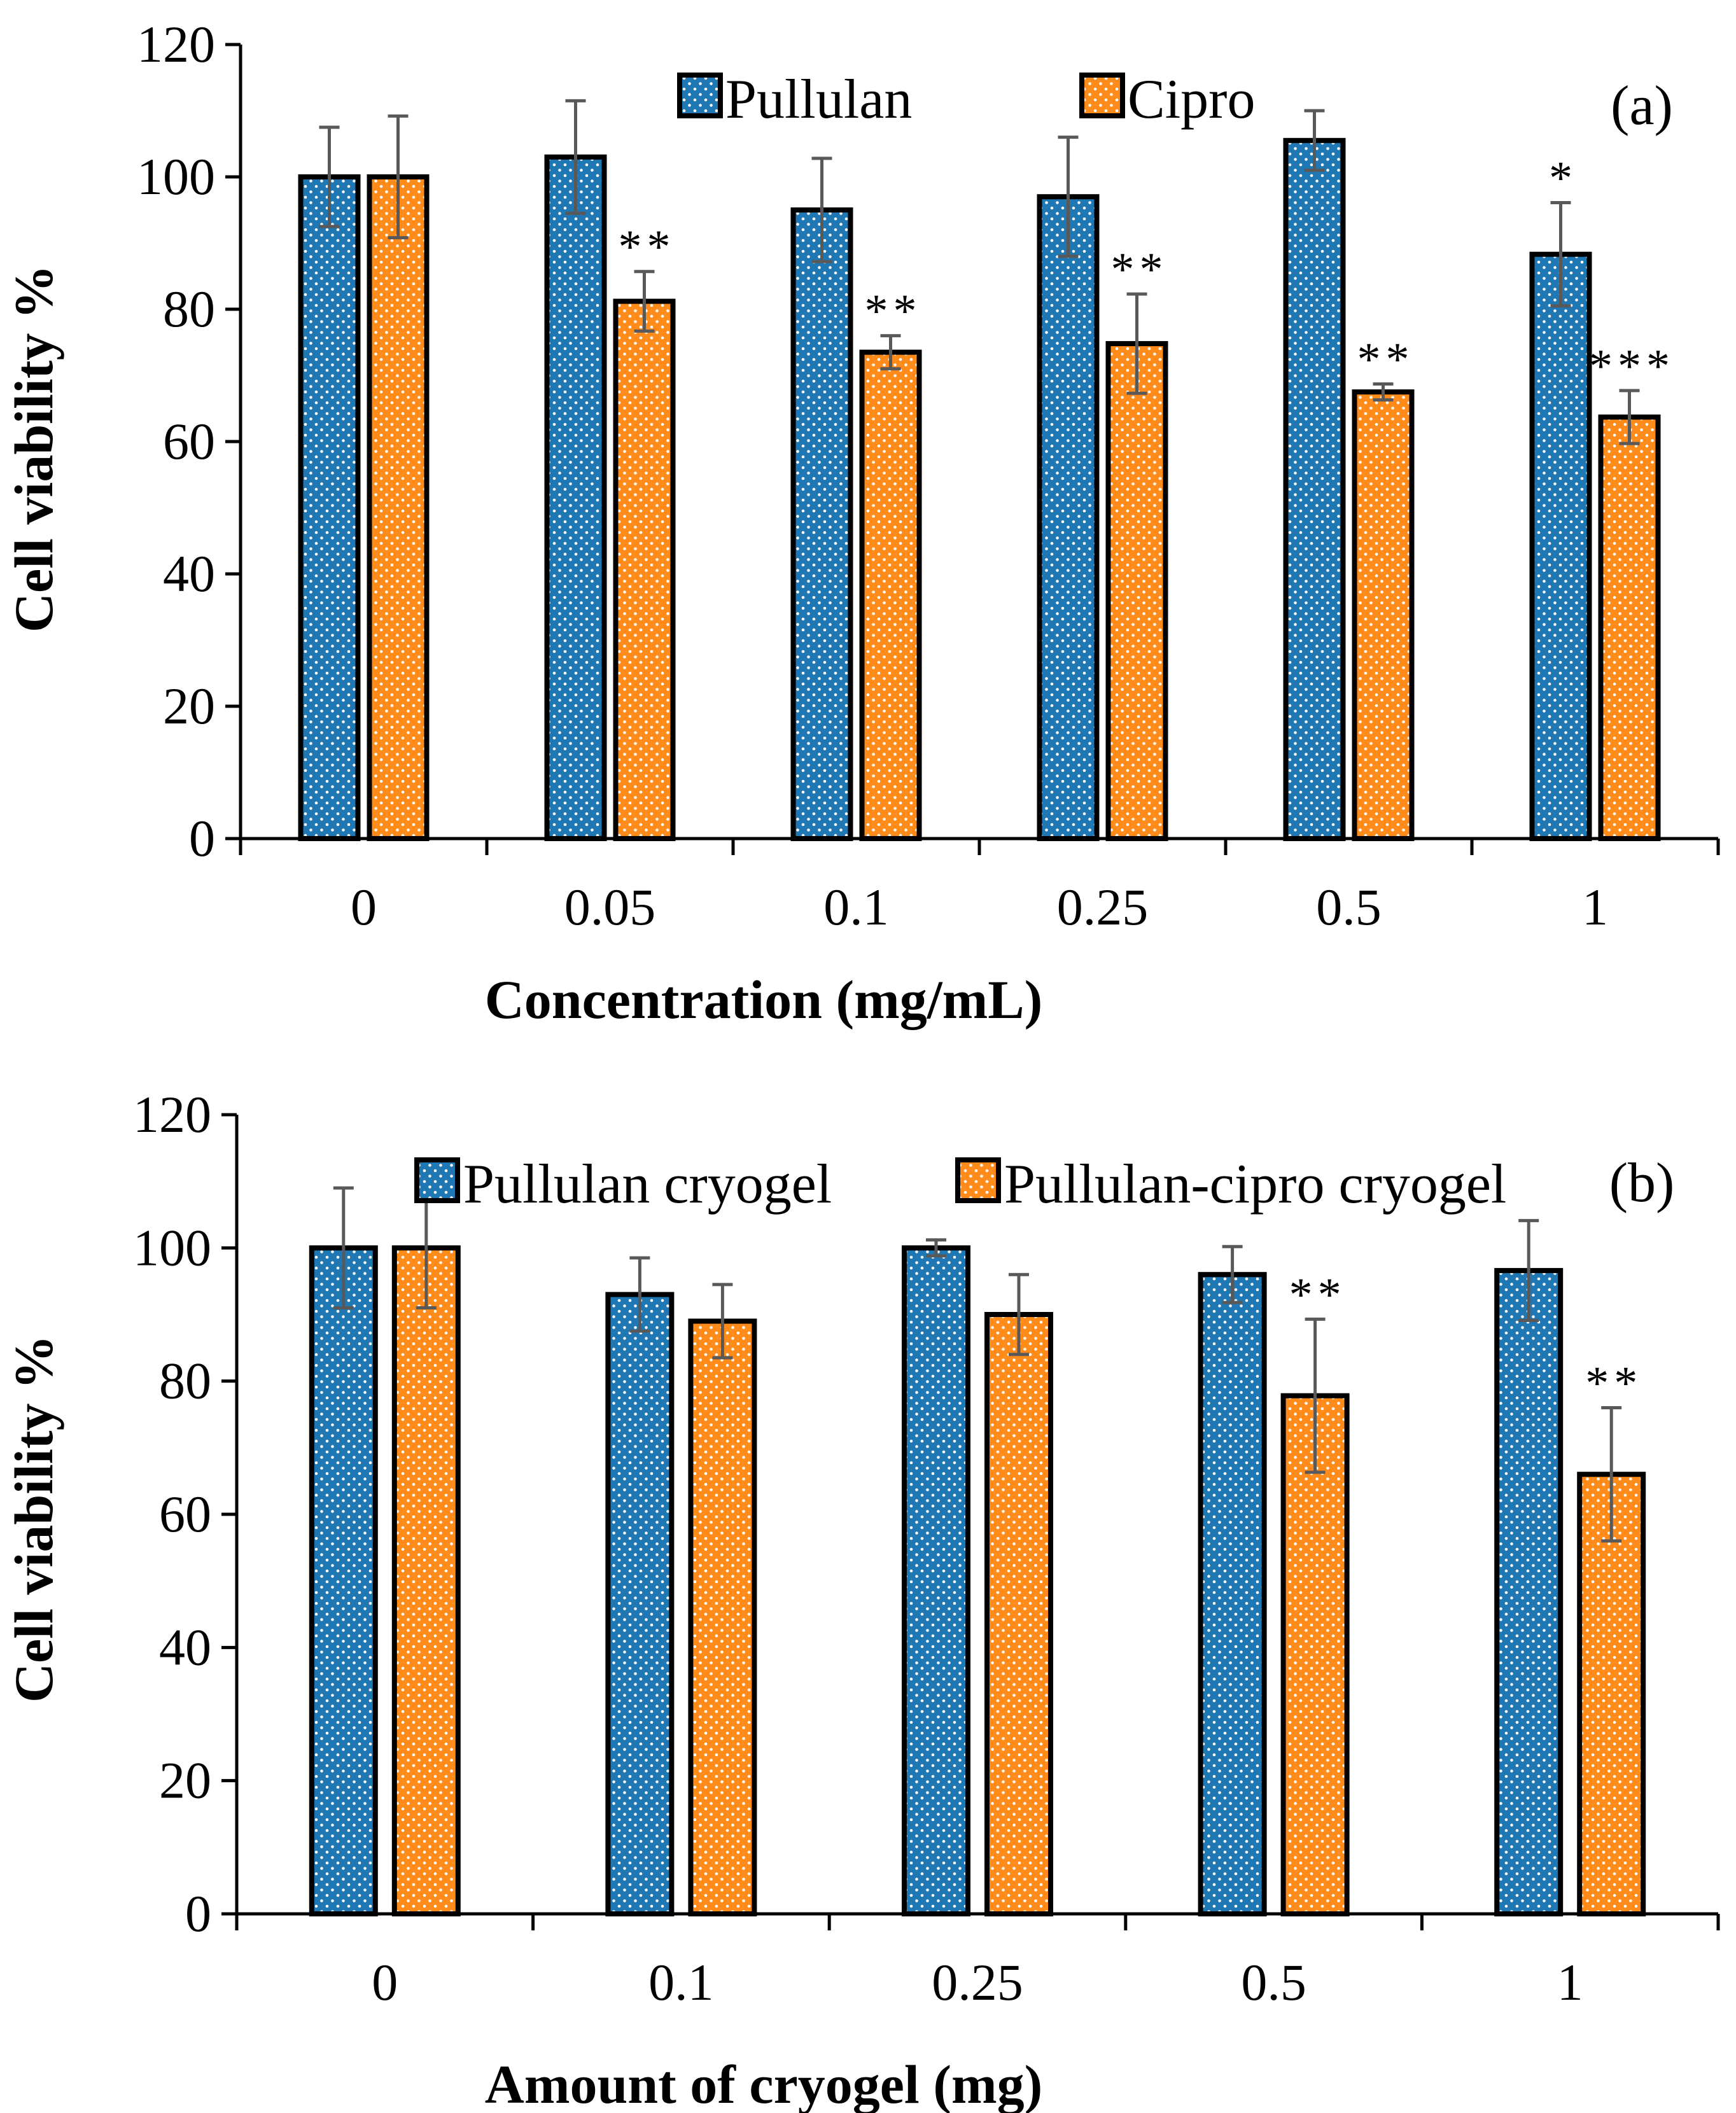  Describe the element at coordinates (966, 99) in the screenshot. I see `panel-a-legend: Pullulan Cipro` at that location.